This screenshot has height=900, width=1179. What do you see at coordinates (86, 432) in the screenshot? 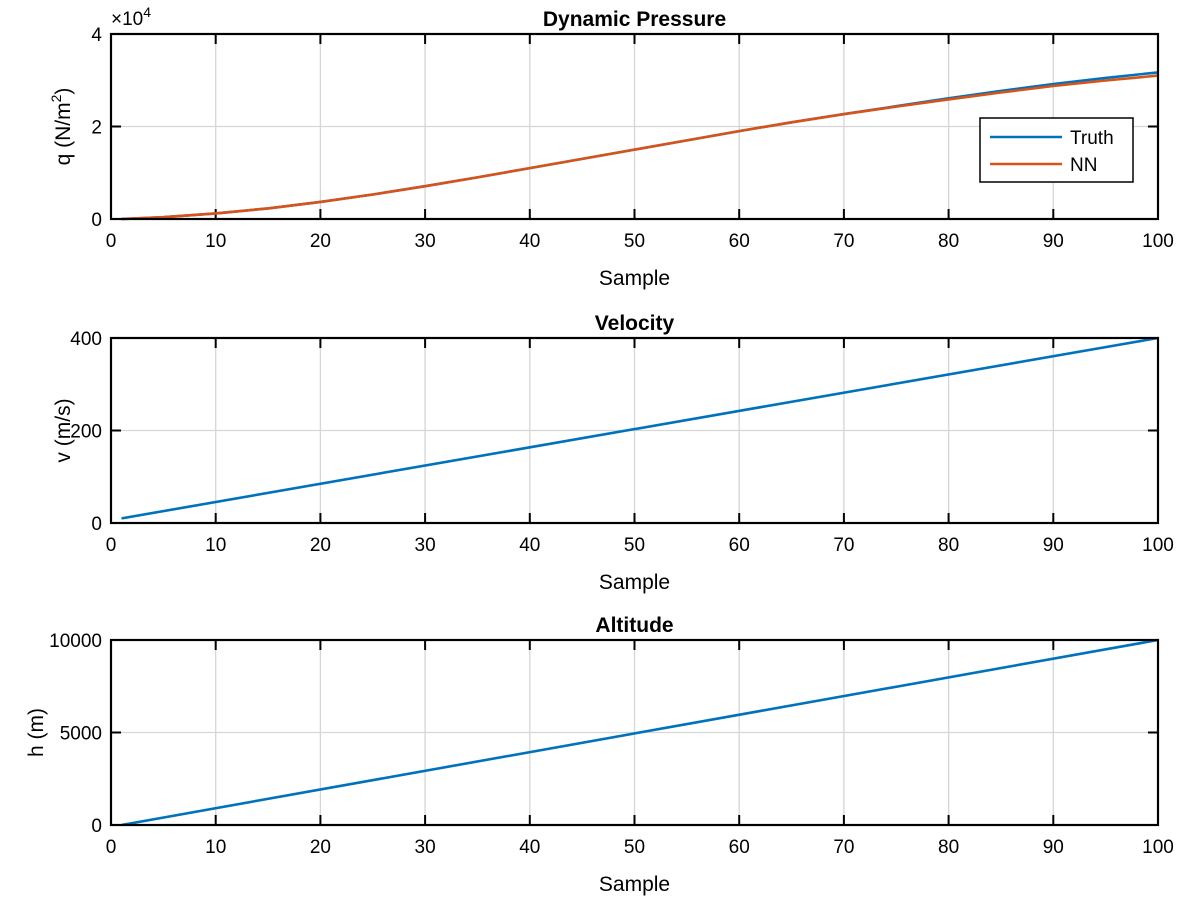
I see `y-tick-label: 200` at bounding box center [86, 432].